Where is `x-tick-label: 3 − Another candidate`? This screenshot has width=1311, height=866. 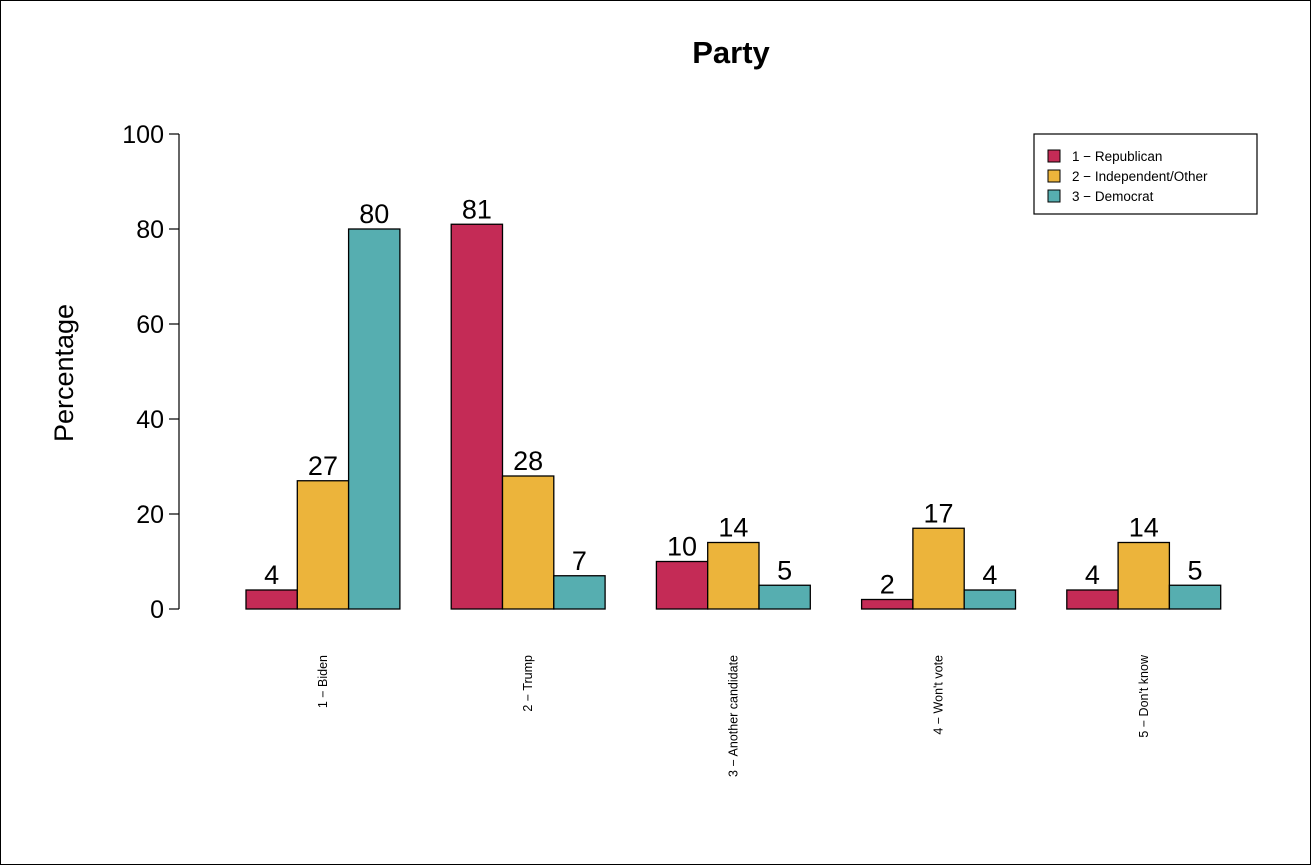 x-tick-label: 3 − Another candidate is located at coordinates (733, 716).